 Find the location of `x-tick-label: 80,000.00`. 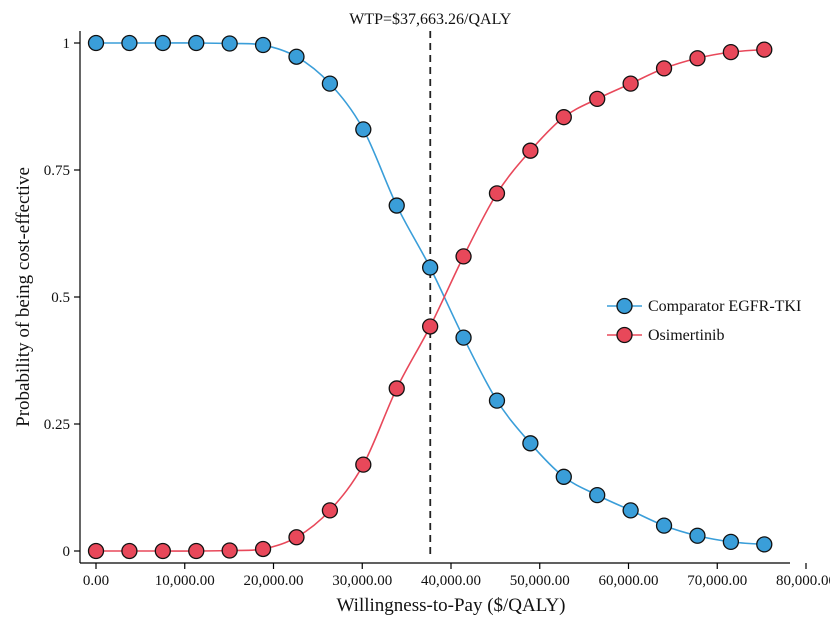

x-tick-label: 80,000.00 is located at coordinates (803, 581).